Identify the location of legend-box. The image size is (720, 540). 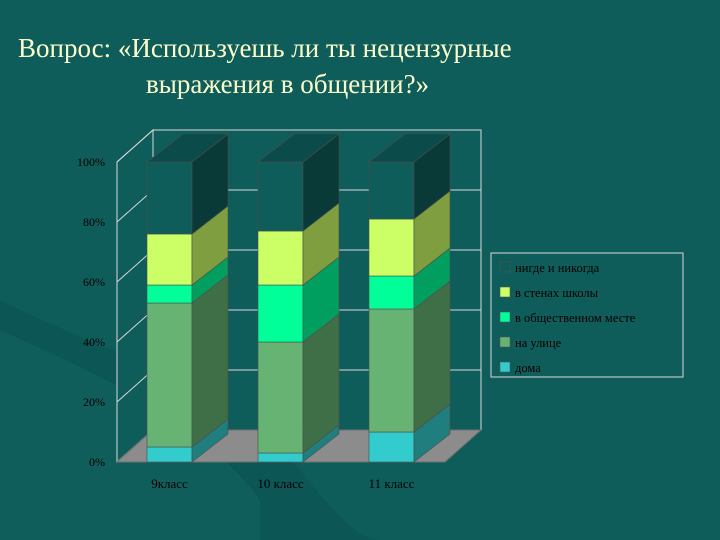
(587, 315).